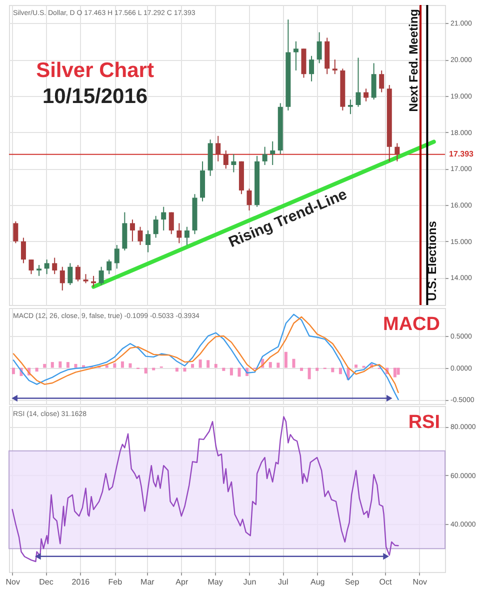  What do you see at coordinates (215, 582) in the screenshot?
I see `x-tick-label: May` at bounding box center [215, 582].